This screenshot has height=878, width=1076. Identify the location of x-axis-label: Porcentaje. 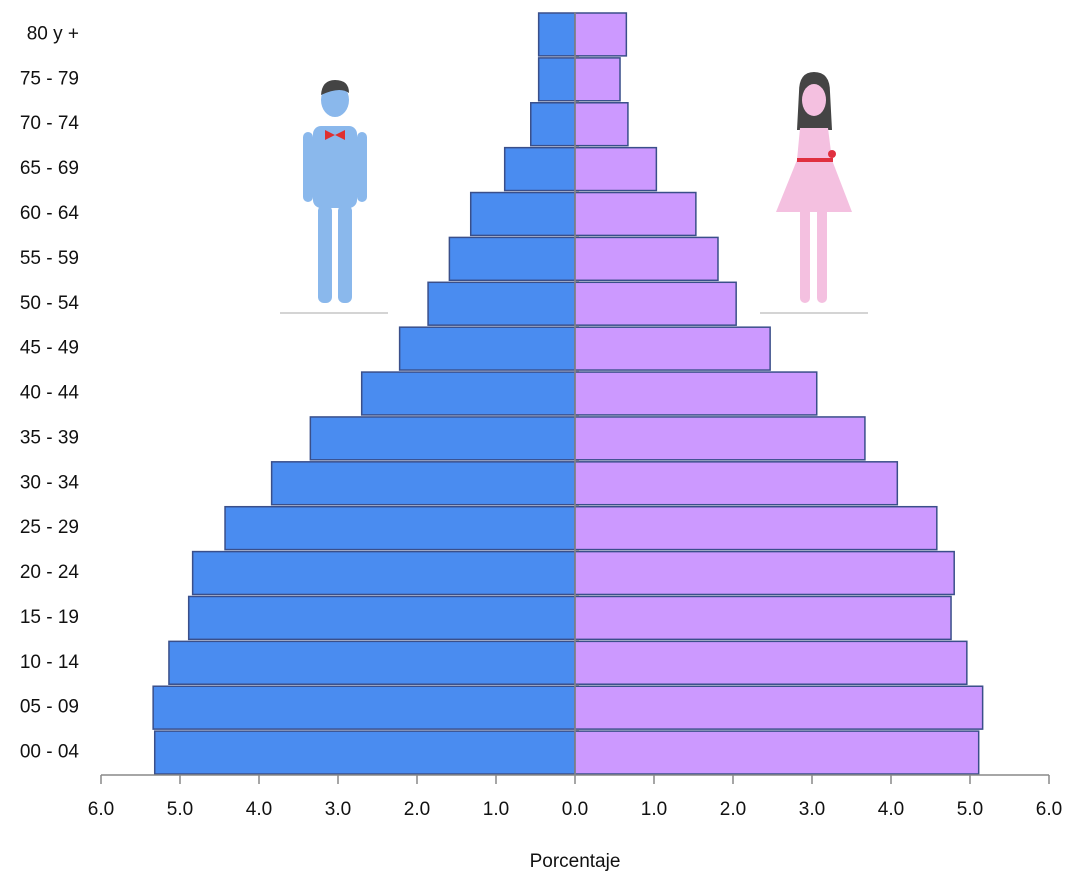
(575, 861).